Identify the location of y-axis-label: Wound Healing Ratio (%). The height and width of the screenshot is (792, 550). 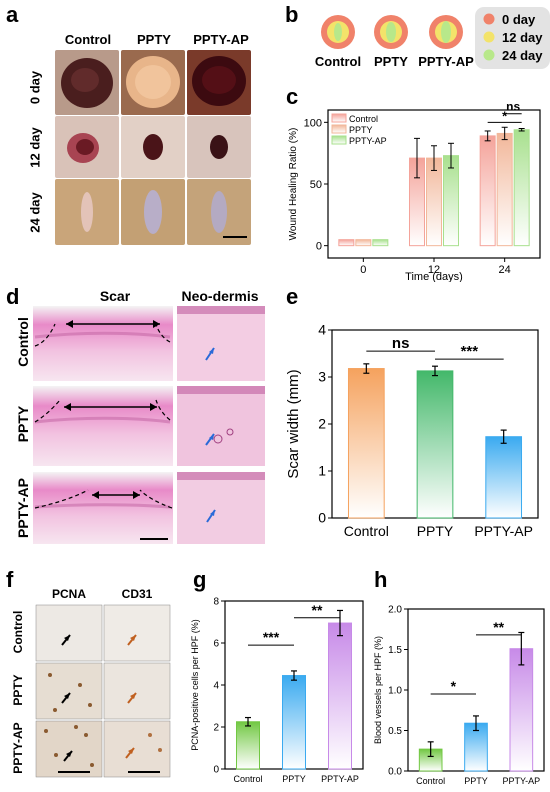
(293, 184).